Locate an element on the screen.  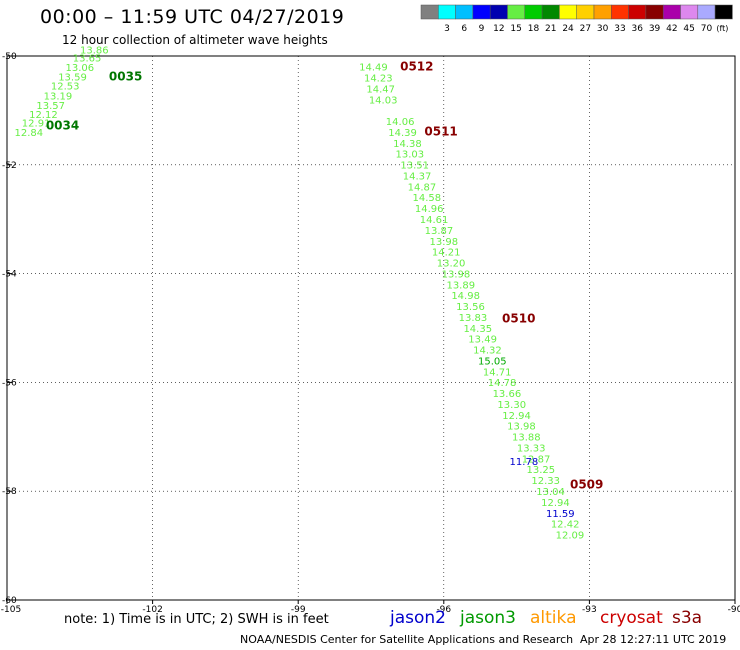
data-label: 13.88 is located at coordinates (526, 438).